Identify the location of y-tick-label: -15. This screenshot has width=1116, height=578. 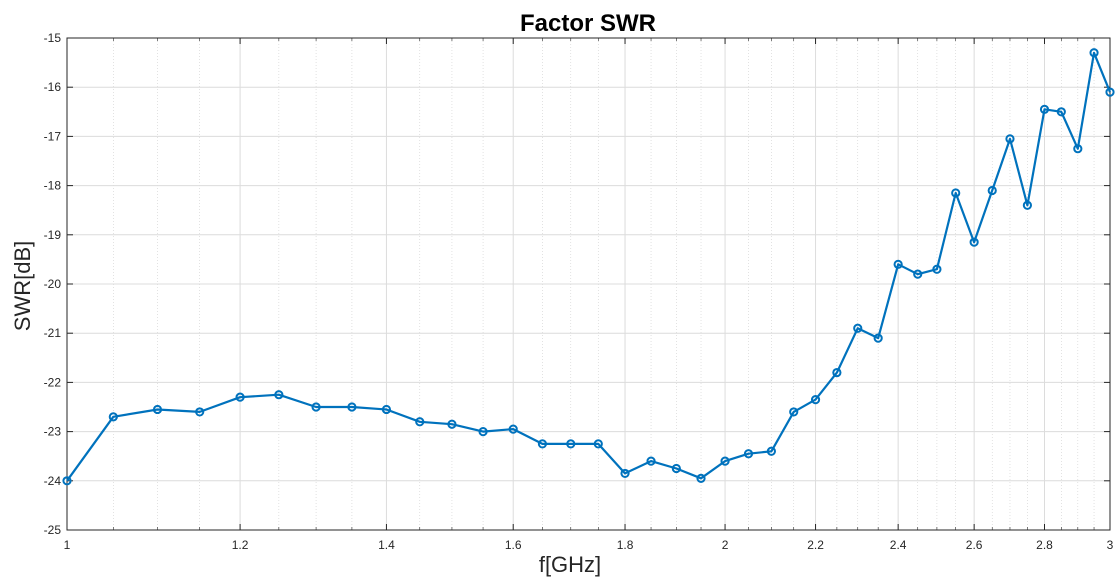
(53, 38).